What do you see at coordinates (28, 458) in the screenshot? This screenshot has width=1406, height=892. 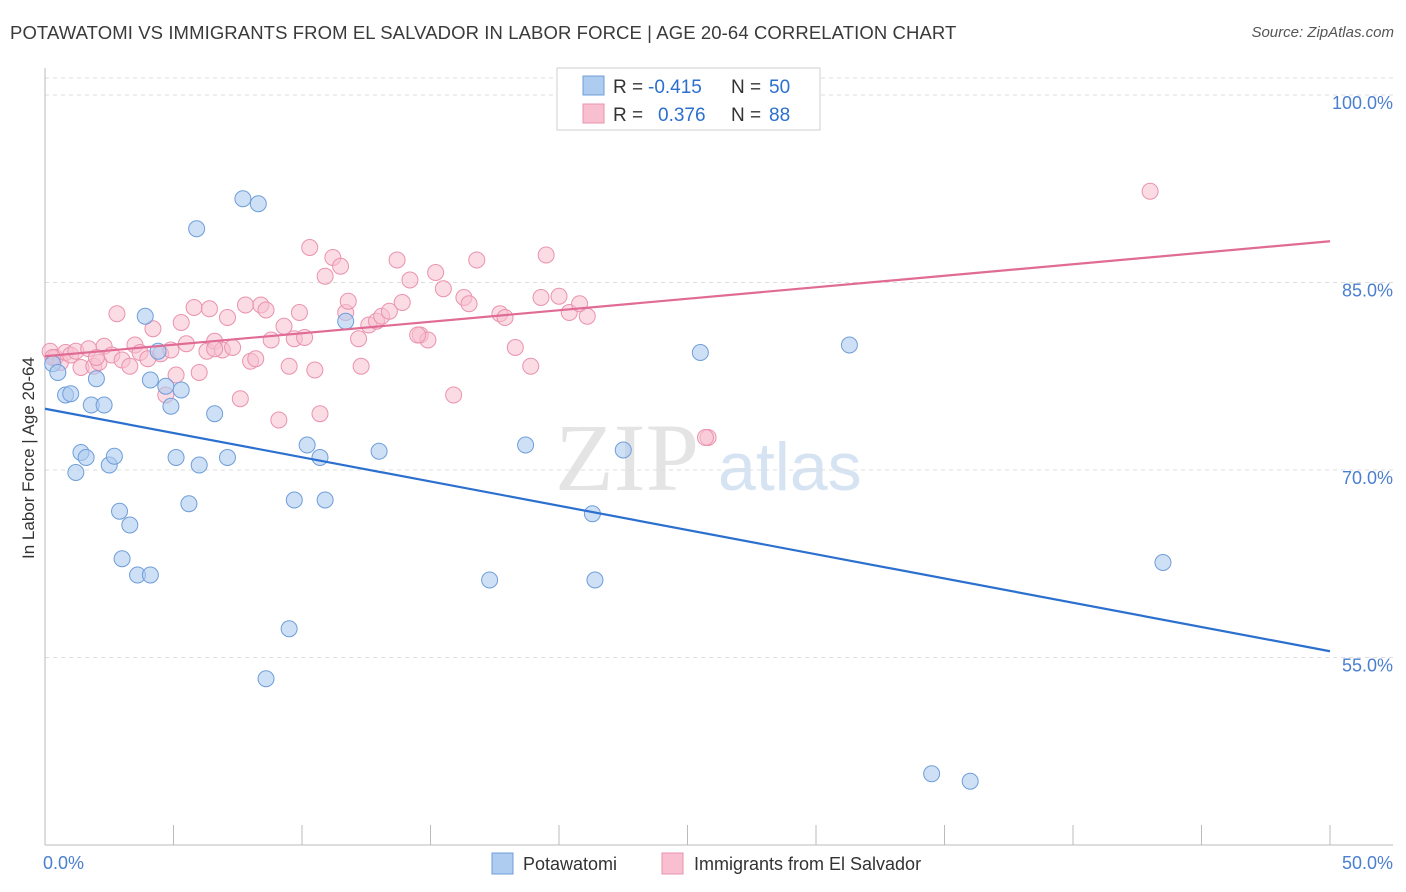 I see `y-axis-title: In Labor Force | Age 20-64` at bounding box center [28, 458].